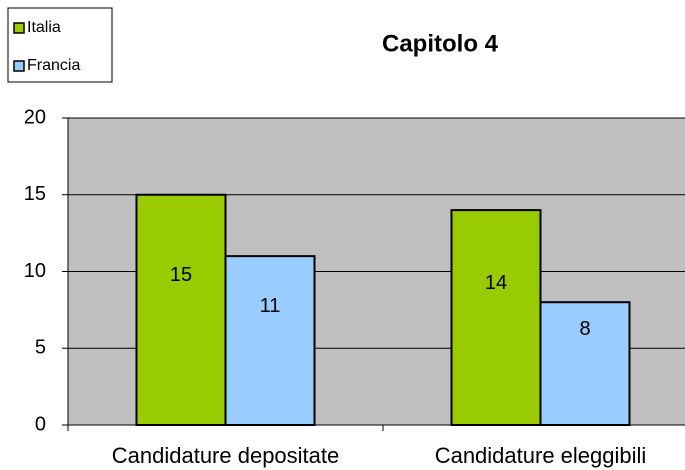 The height and width of the screenshot is (470, 685). What do you see at coordinates (541, 455) in the screenshot?
I see `x-tick-label: Candidature eleggibili` at bounding box center [541, 455].